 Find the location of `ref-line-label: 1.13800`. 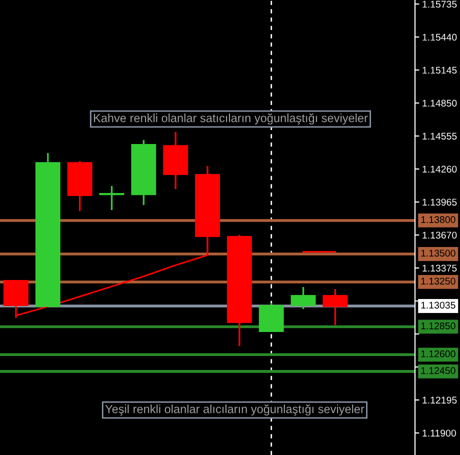

ref-line-label: 1.13800 is located at coordinates (438, 220).